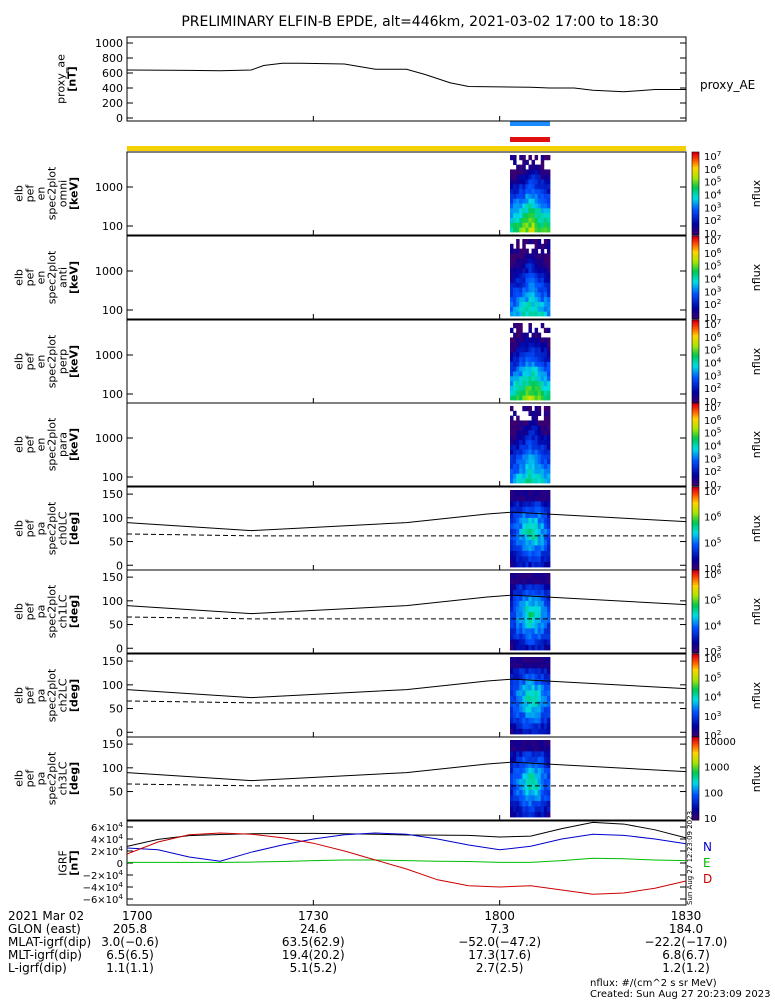 The width and height of the screenshot is (775, 1000). What do you see at coordinates (63, 361) in the screenshot?
I see `panel-ylabel-line: perp` at bounding box center [63, 361].